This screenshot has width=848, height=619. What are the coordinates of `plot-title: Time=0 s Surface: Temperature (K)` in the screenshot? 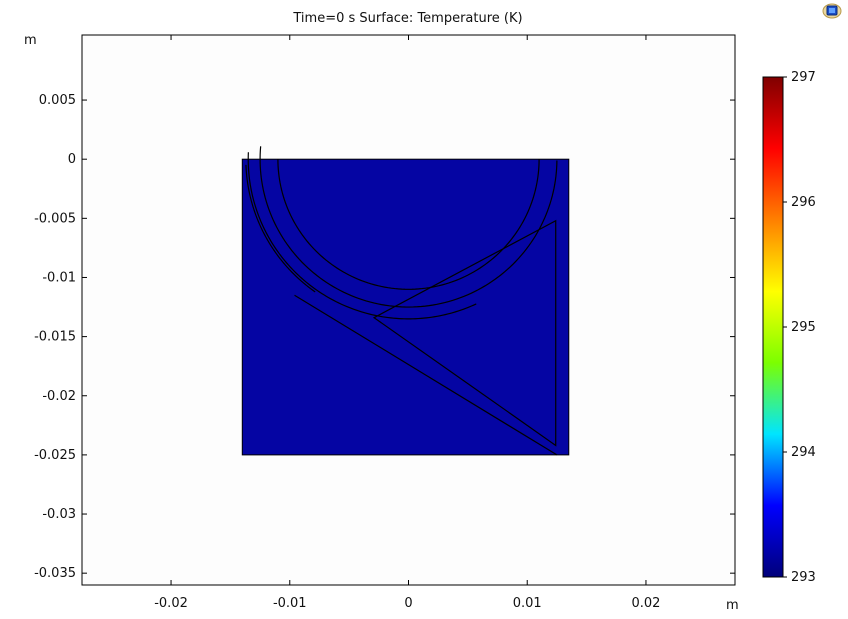 It's located at (407, 18).